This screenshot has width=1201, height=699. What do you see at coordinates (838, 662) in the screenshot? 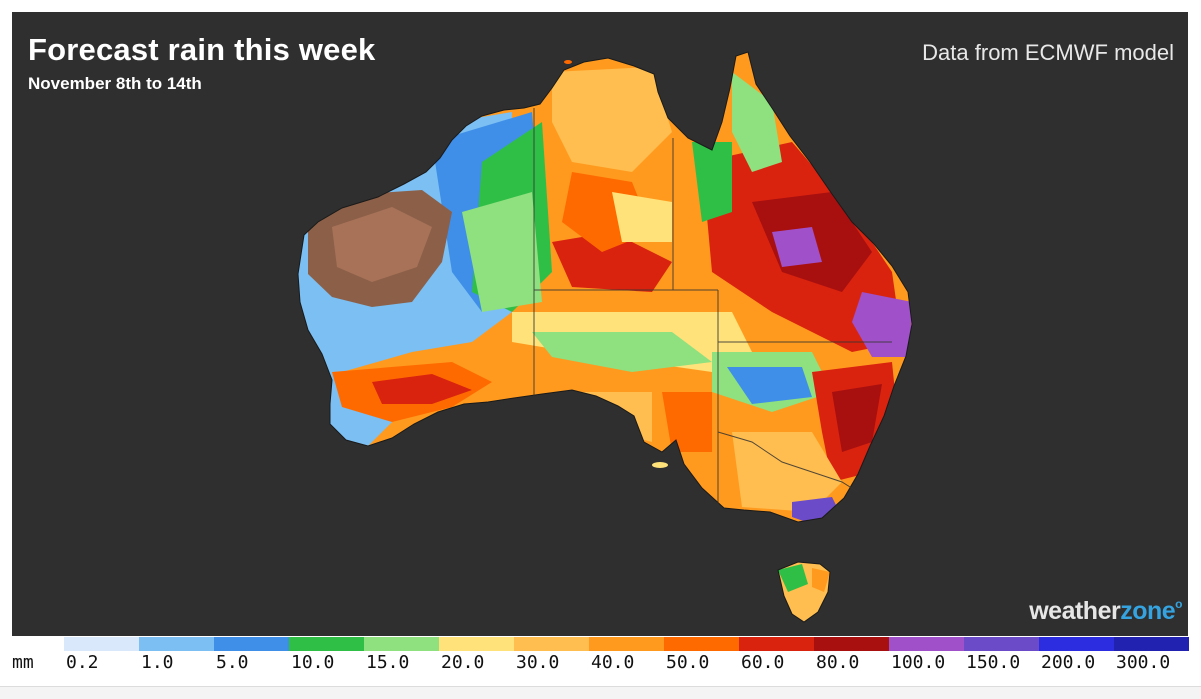
I see `legend-label: 80.0` at bounding box center [838, 662].